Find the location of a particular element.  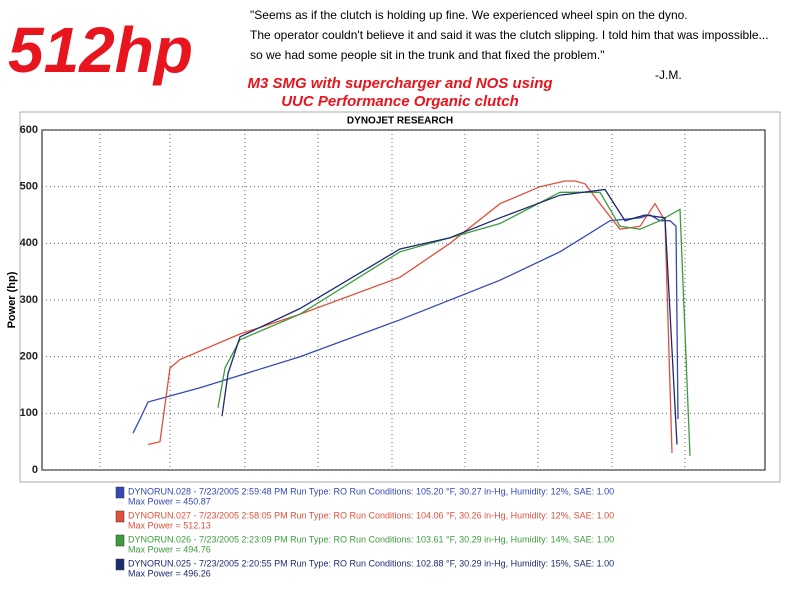

y-tick-label: 600 is located at coordinates (29, 130).